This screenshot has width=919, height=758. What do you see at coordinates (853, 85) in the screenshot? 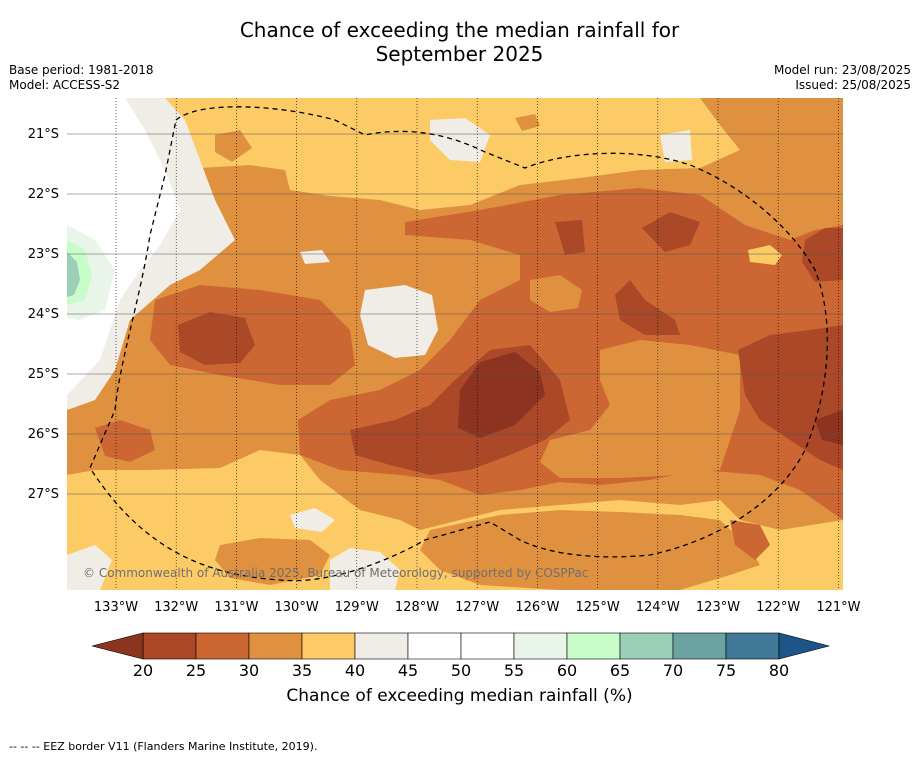
I see `issued-date: Issued: 25/08/2025` at bounding box center [853, 85].